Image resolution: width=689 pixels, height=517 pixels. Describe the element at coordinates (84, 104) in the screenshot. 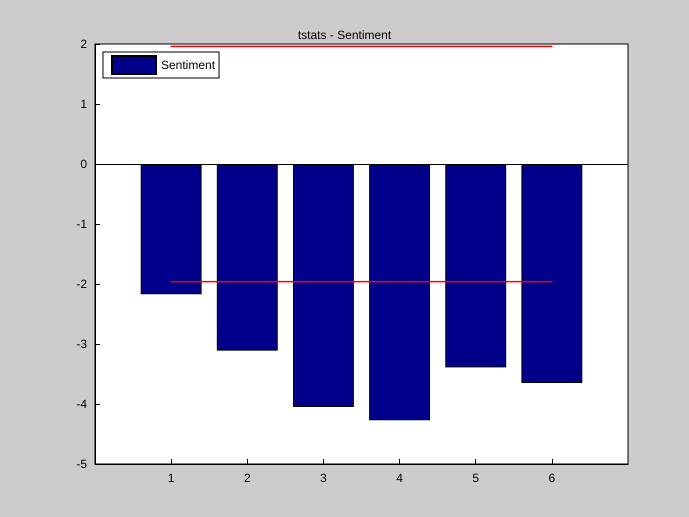

I see `y-tick-label: 1` at that location.